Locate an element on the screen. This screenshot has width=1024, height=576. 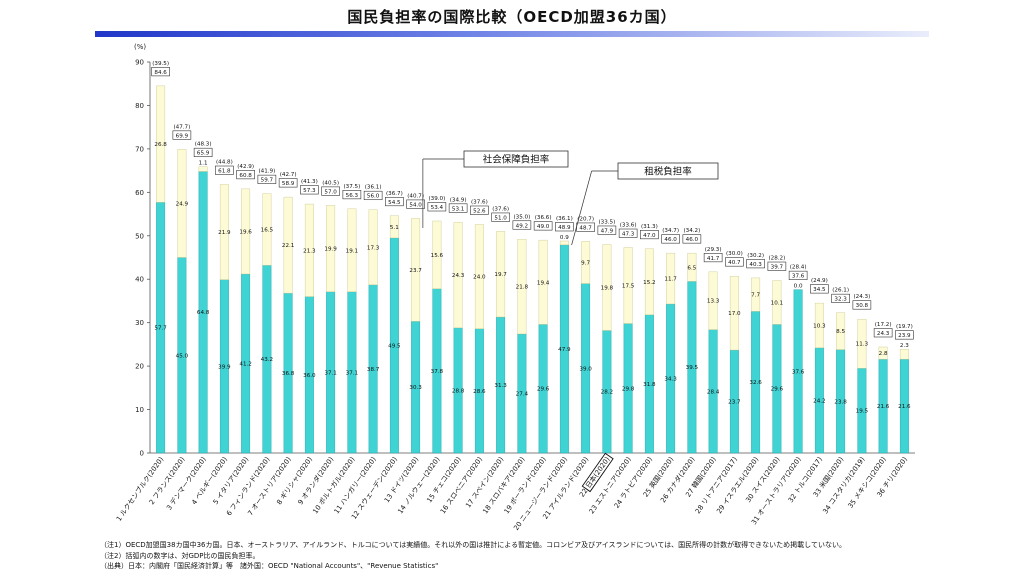
label-social-security-value: 17.5 is located at coordinates (628, 287).